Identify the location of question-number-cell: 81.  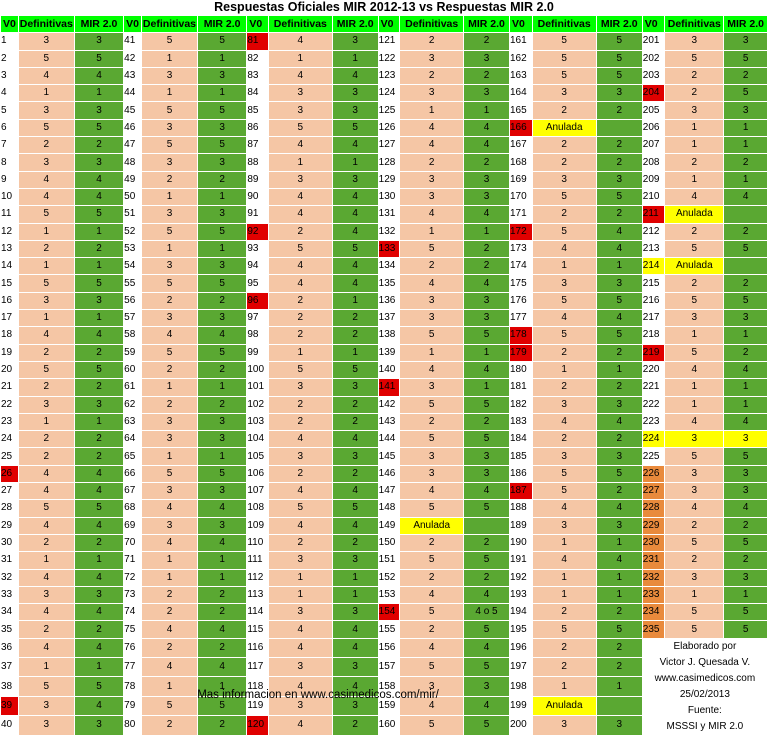
(258, 41).